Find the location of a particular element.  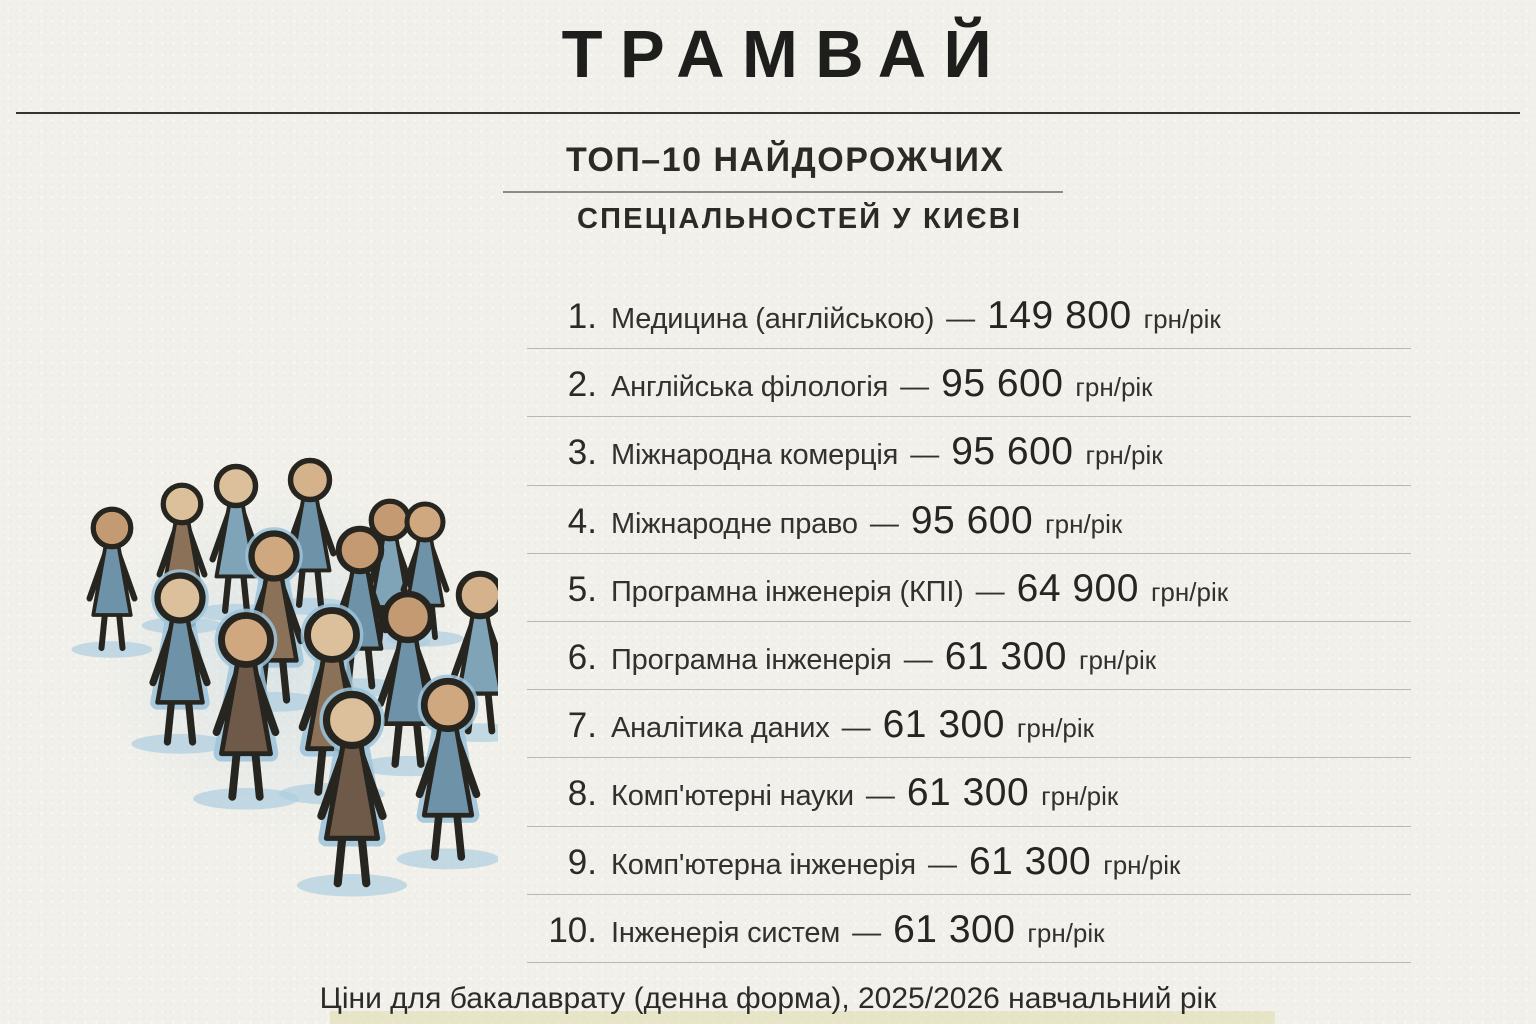

item-label: Програмна інженерія is located at coordinates (751, 659).